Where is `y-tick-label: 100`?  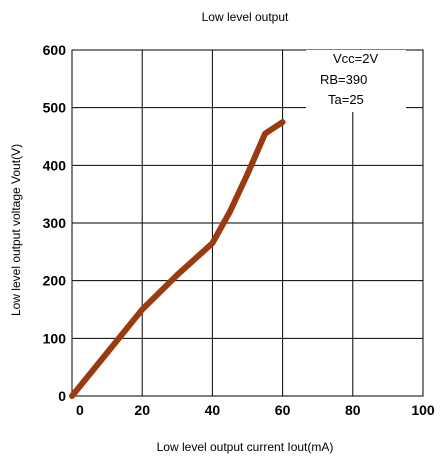 y-tick-label: 100 is located at coordinates (55, 338).